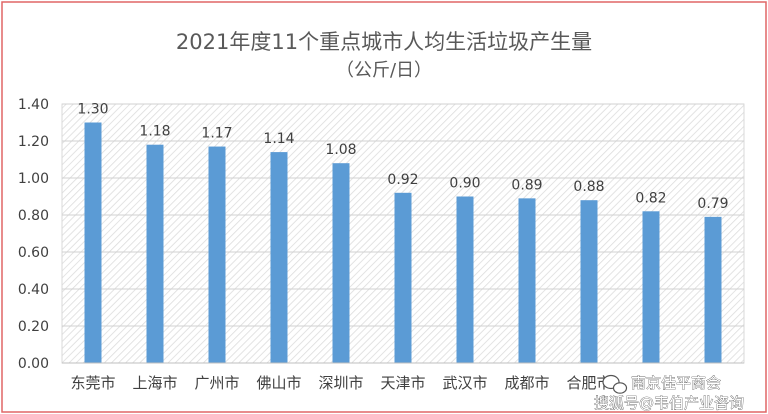 The width and height of the screenshot is (768, 414). Describe the element at coordinates (33, 142) in the screenshot. I see `y-tick-label: 1.20` at that location.